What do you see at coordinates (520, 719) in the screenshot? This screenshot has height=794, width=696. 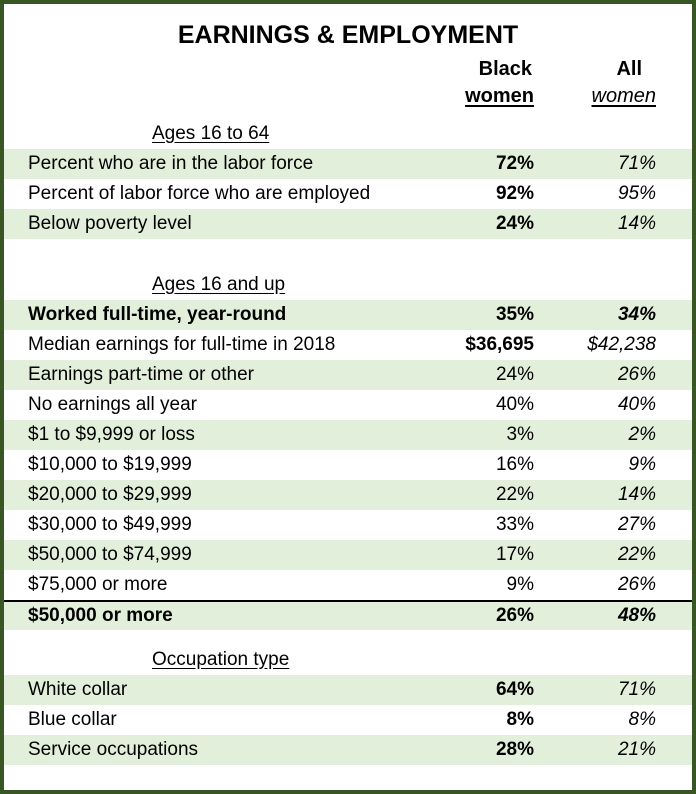 I see `black-women-value: 8%` at bounding box center [520, 719].